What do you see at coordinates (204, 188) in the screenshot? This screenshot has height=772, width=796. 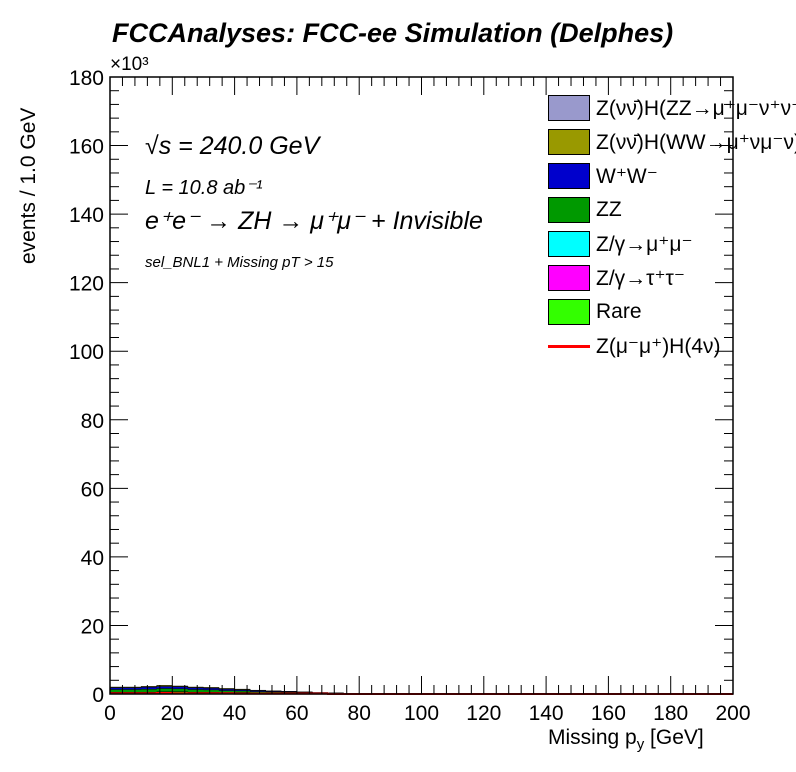 I see `lumi-annotation: L = 10.8 ab⁻¹` at bounding box center [204, 188].